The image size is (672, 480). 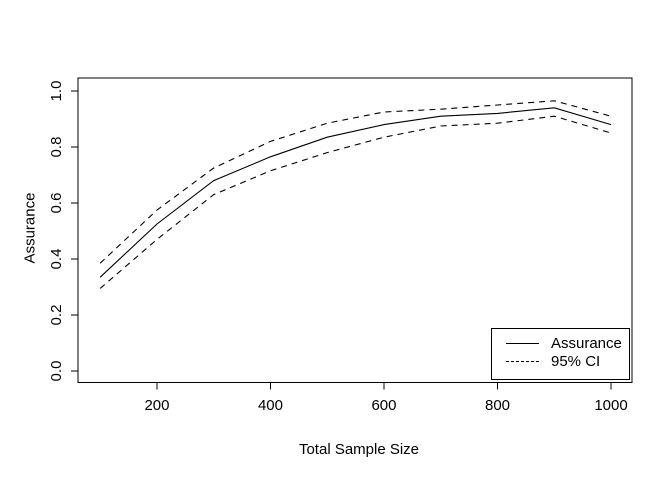 What do you see at coordinates (576, 361) in the screenshot?
I see `legend-label-ci: 95% CI` at bounding box center [576, 361].